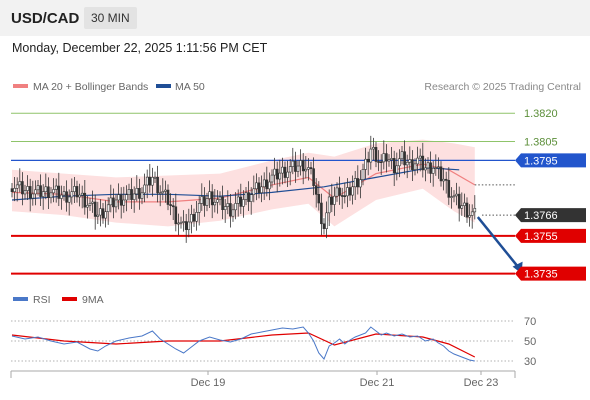 The width and height of the screenshot is (590, 400). Describe the element at coordinates (541, 114) in the screenshot. I see `level-label: 1.3820` at that location.